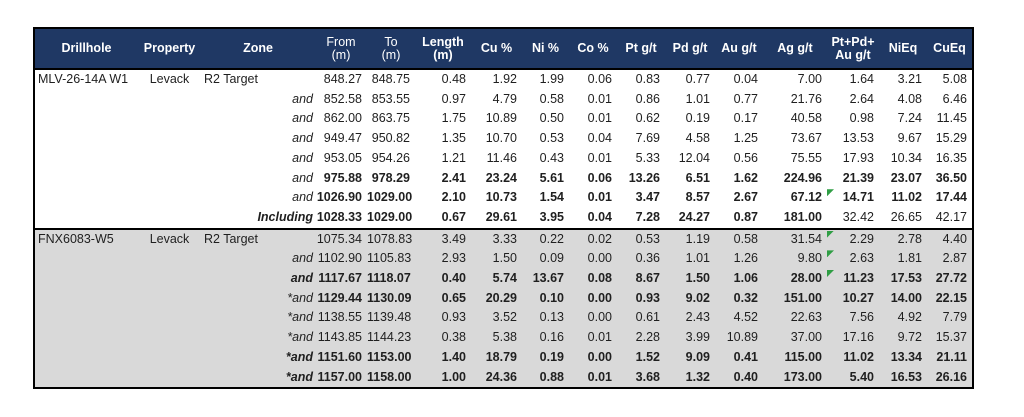  What do you see at coordinates (169, 318) in the screenshot?
I see `cell-property` at bounding box center [169, 318].